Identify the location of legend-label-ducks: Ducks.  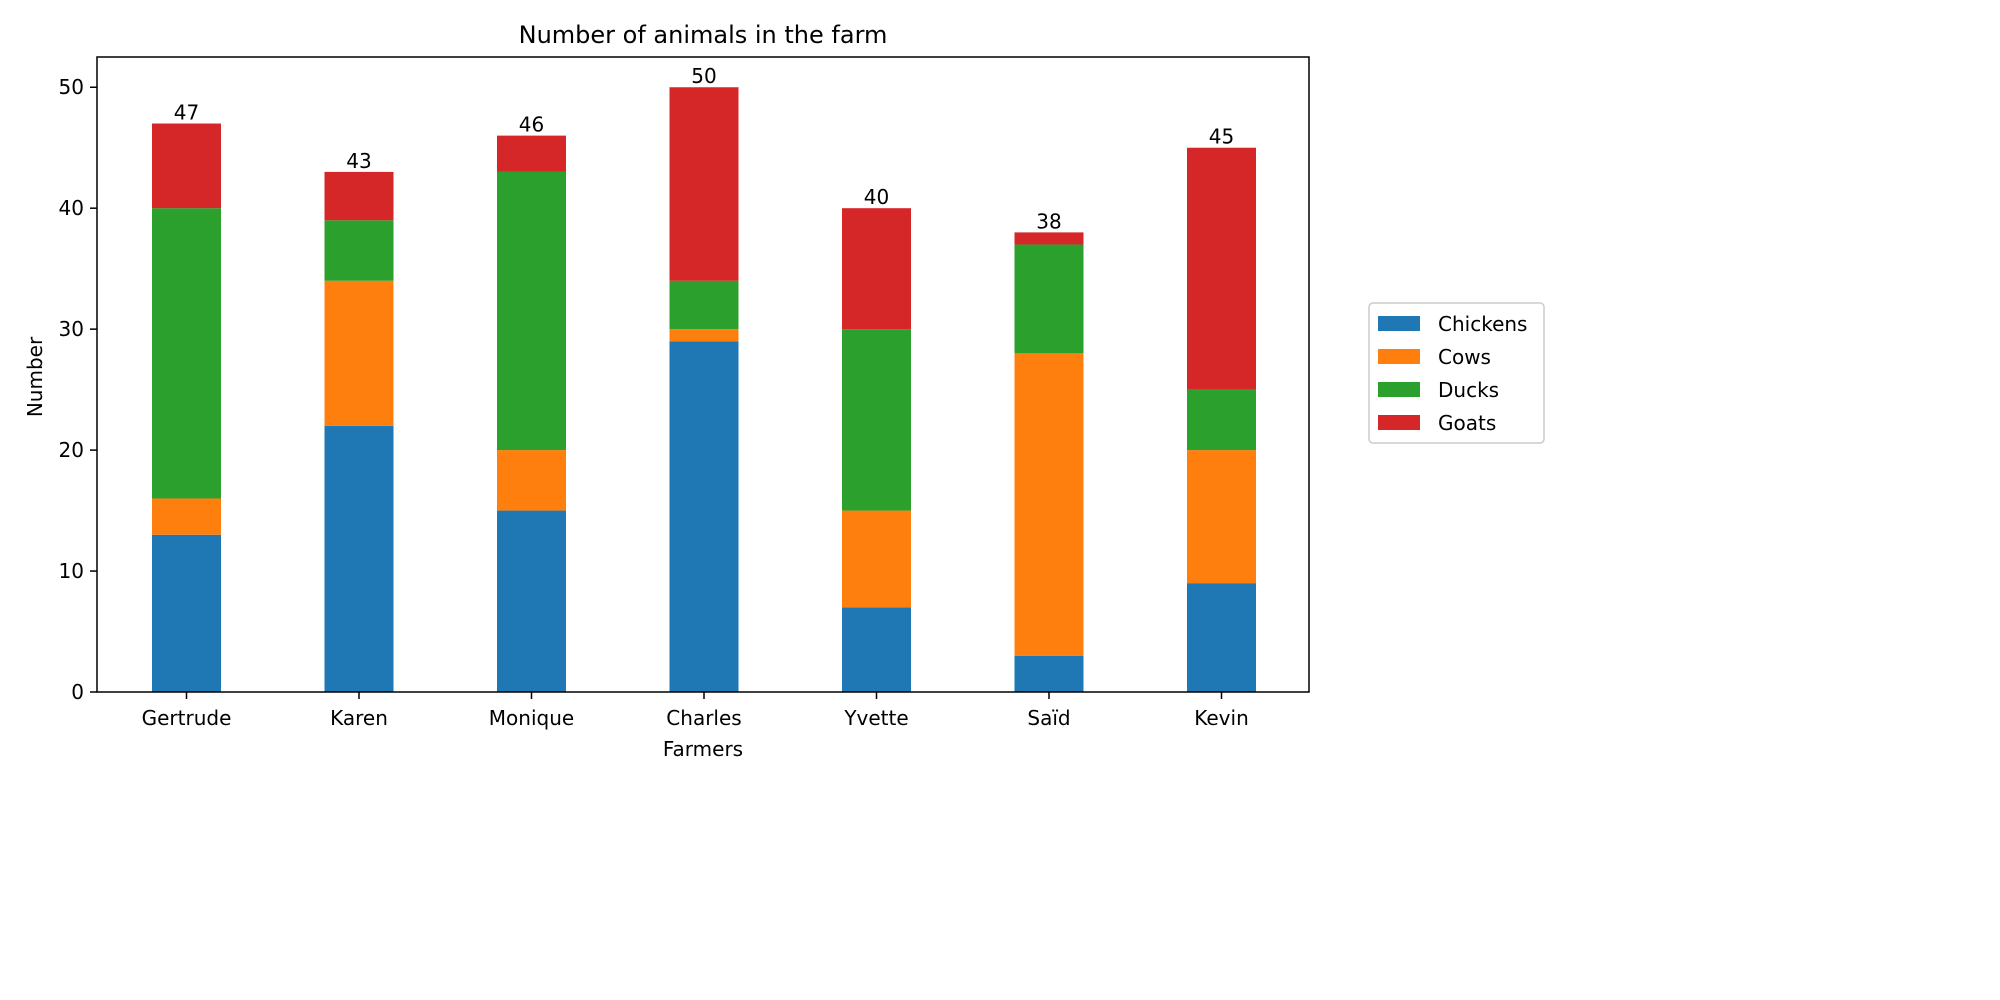
(1468, 390).